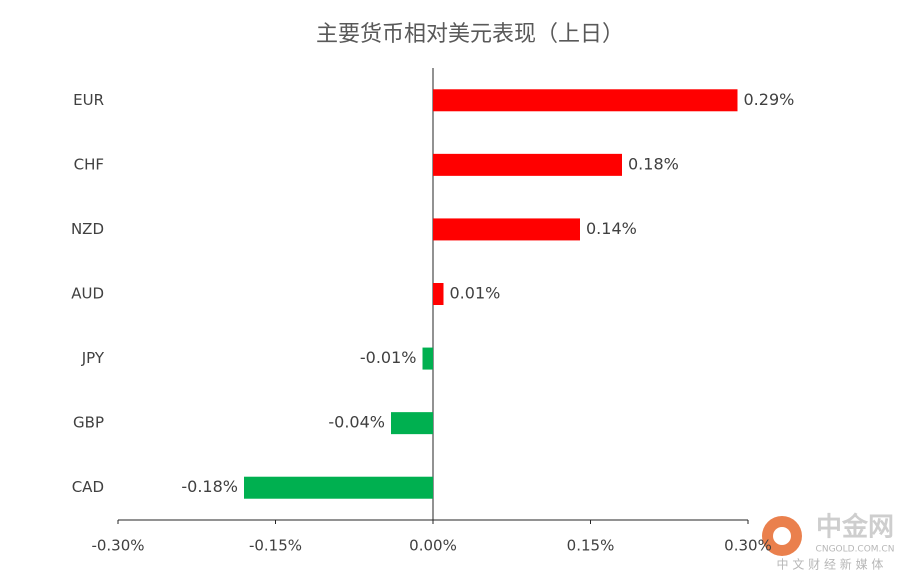 The width and height of the screenshot is (916, 583). What do you see at coordinates (87, 294) in the screenshot?
I see `y-tick-label: AUD` at bounding box center [87, 294].